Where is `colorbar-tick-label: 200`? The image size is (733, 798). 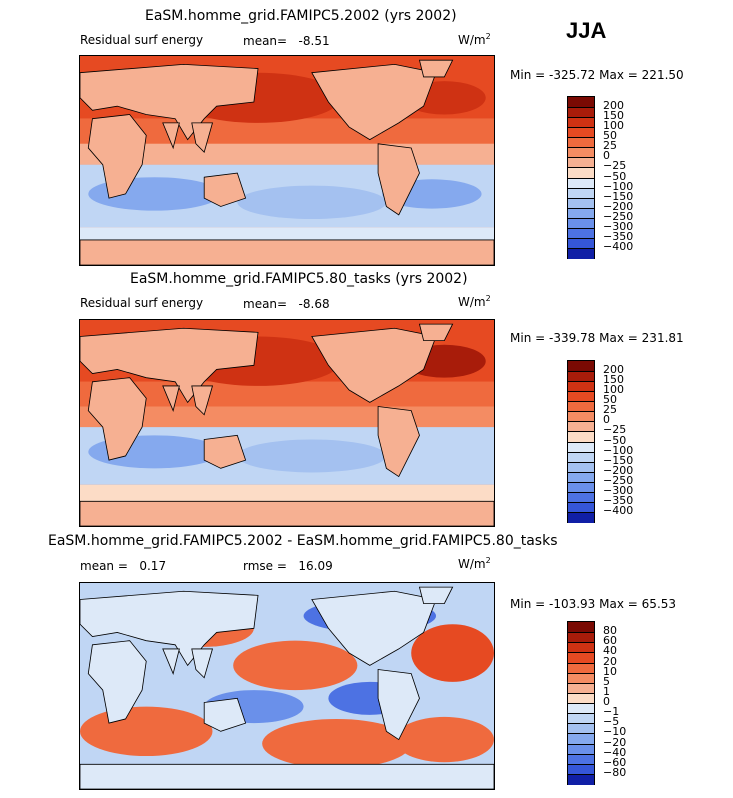
colorbar-tick-label: 200 is located at coordinates (613, 106).